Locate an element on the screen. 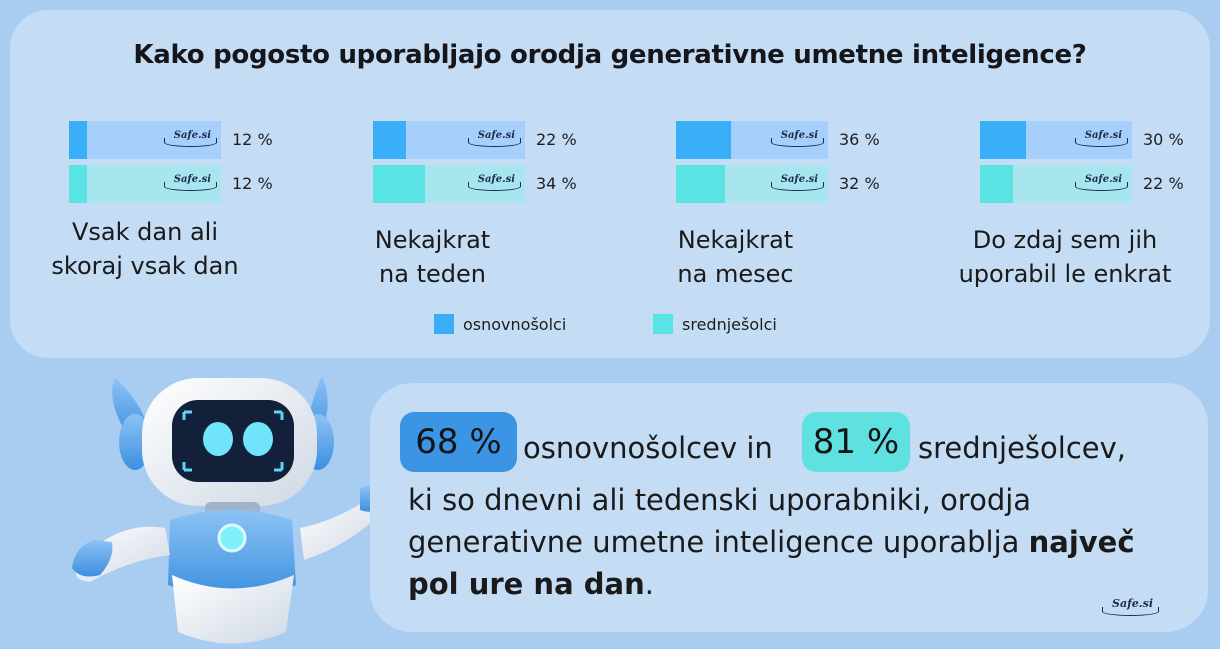  category-label: Nekajkrat na teden is located at coordinates (432, 257).